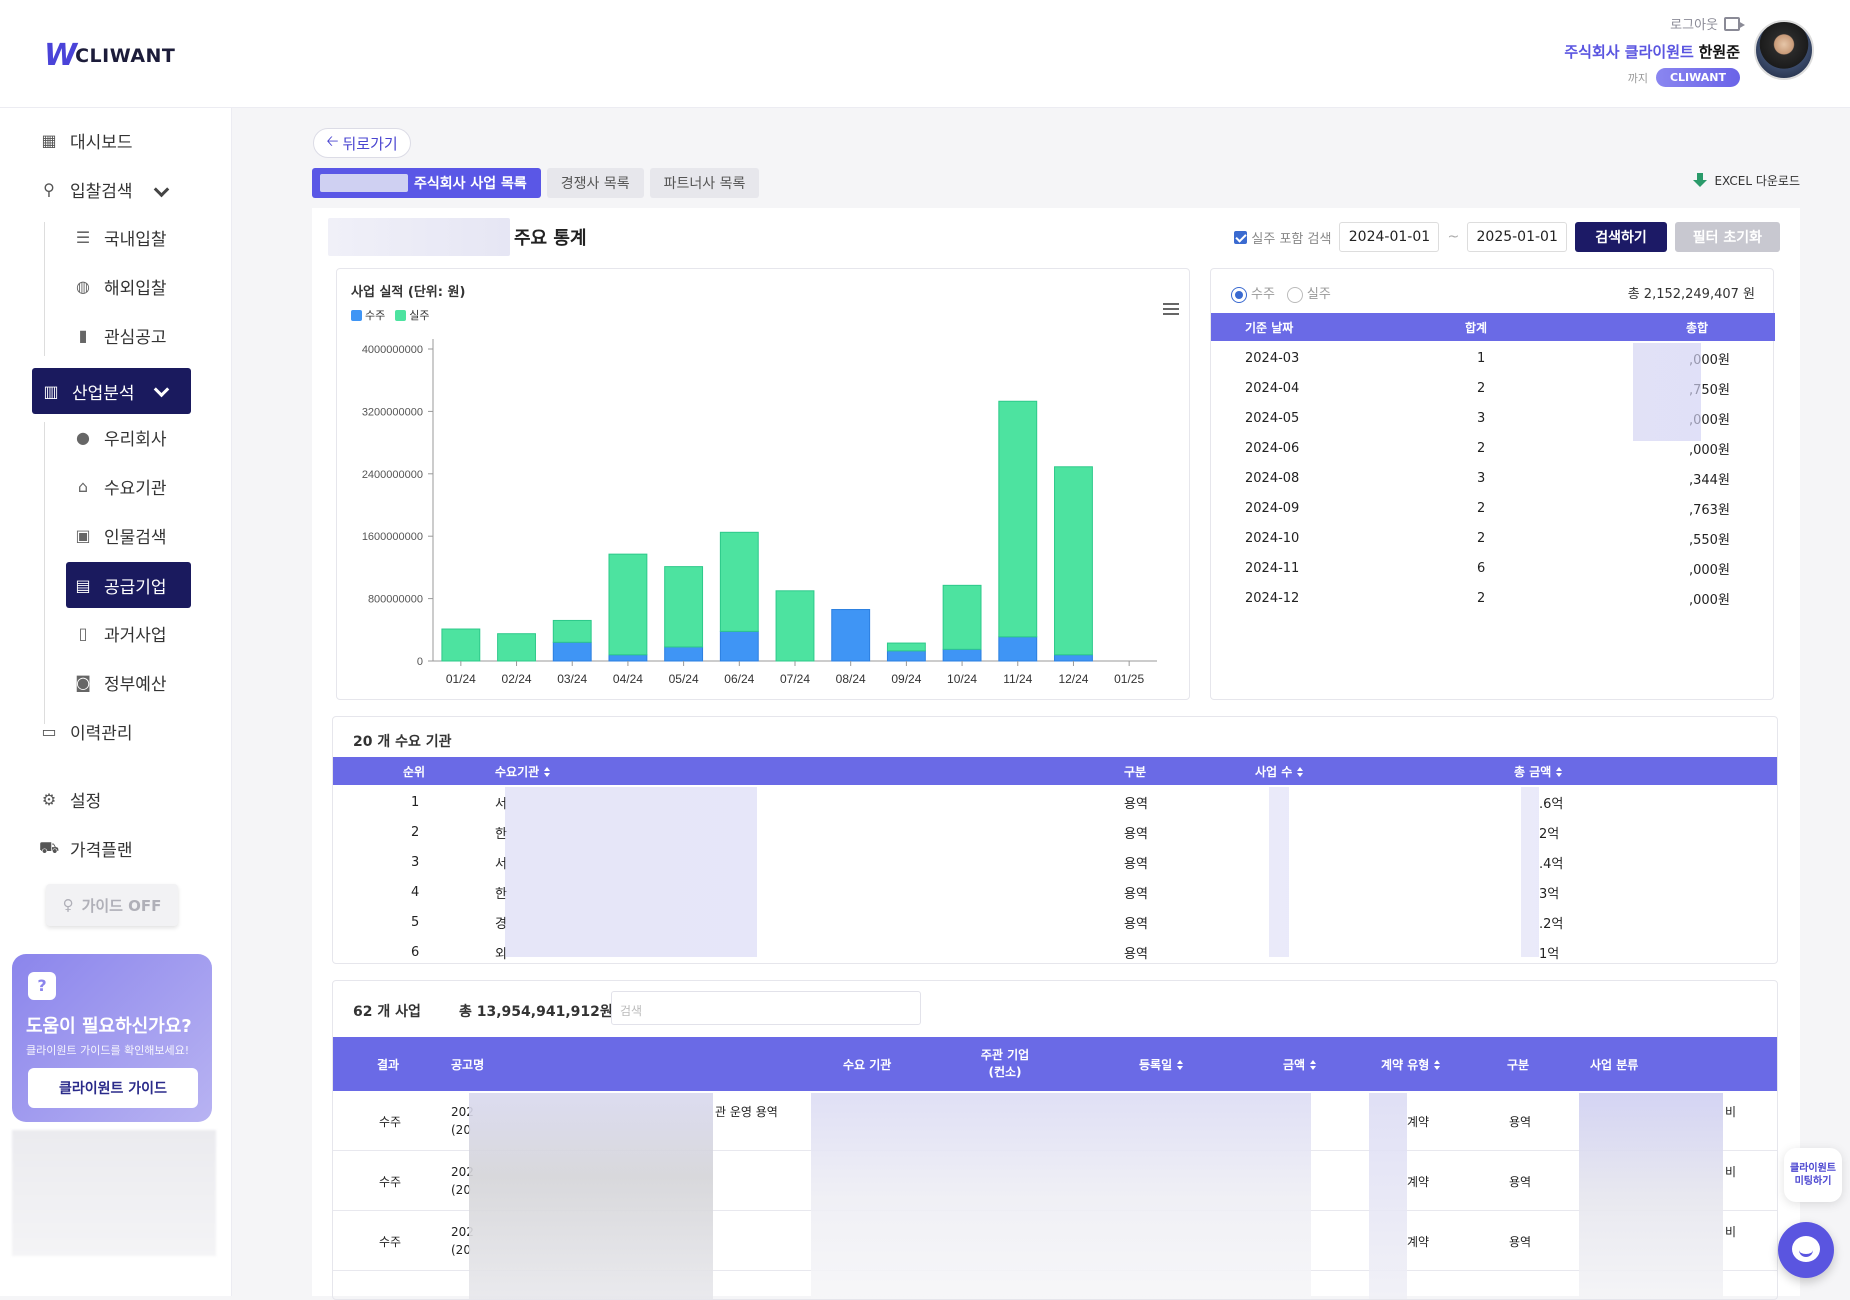  What do you see at coordinates (704, 183) in the screenshot?
I see `tab-partners: 파트너사 목록` at bounding box center [704, 183].